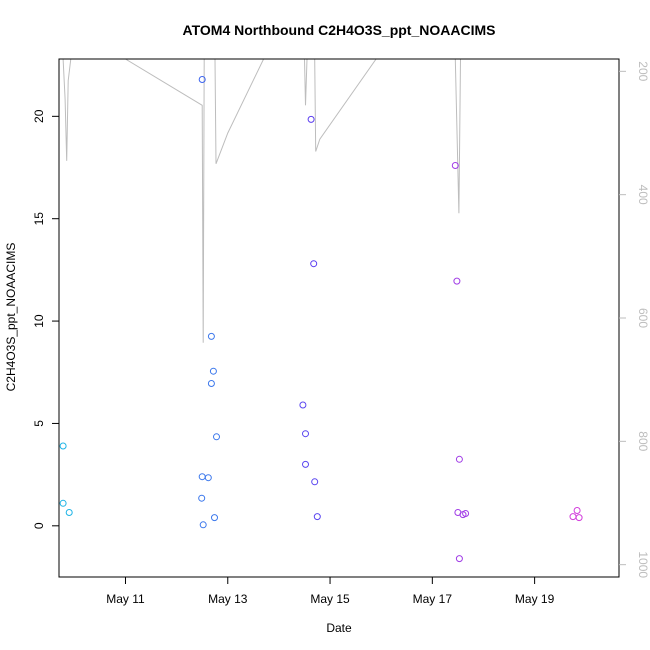 The height and width of the screenshot is (650, 650). Describe the element at coordinates (643, 318) in the screenshot. I see `y2-tick-label: 600` at that location.